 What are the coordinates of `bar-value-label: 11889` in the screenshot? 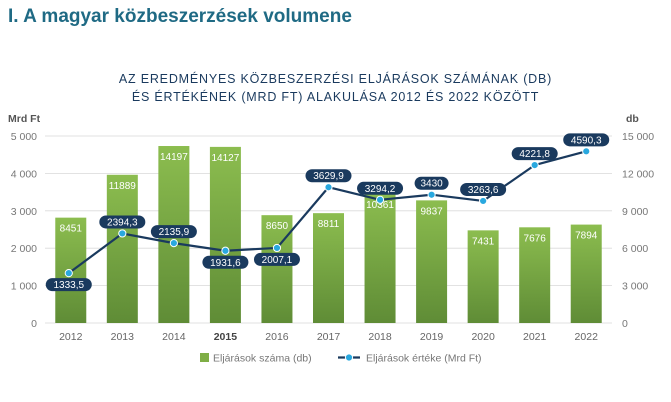 It's located at (123, 186).